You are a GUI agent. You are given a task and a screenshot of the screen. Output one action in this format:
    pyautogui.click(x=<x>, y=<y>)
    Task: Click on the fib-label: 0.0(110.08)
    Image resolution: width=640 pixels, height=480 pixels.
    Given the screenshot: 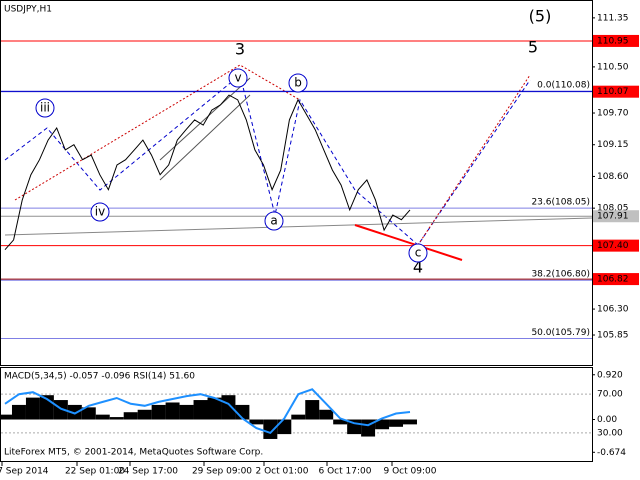 What is the action you would take?
    pyautogui.click(x=563, y=86)
    